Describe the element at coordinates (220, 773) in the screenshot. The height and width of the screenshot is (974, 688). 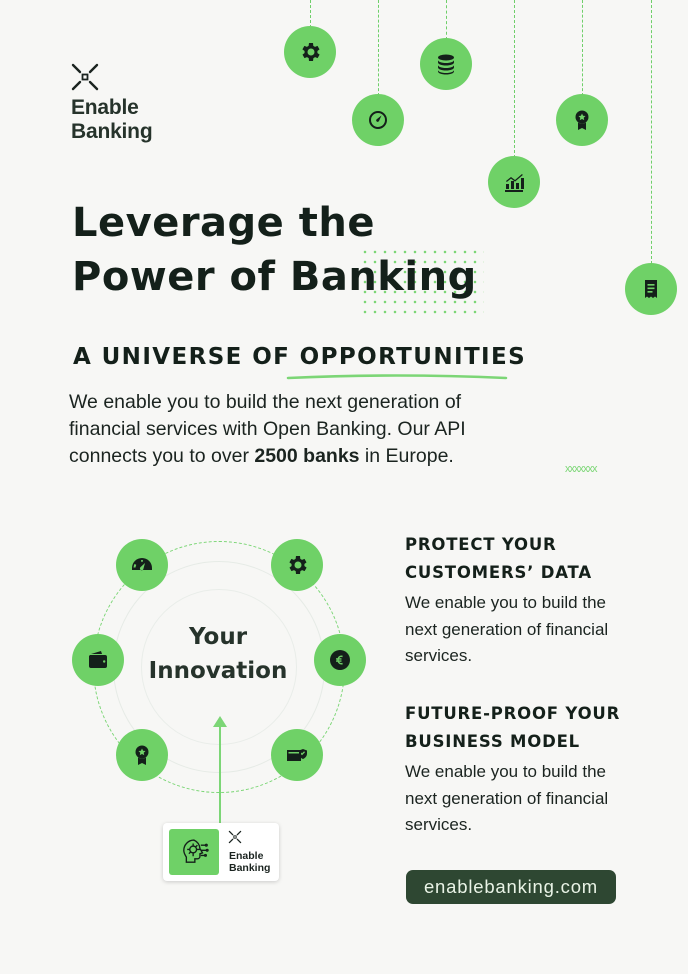
I see `arrow-shaft` at that location.